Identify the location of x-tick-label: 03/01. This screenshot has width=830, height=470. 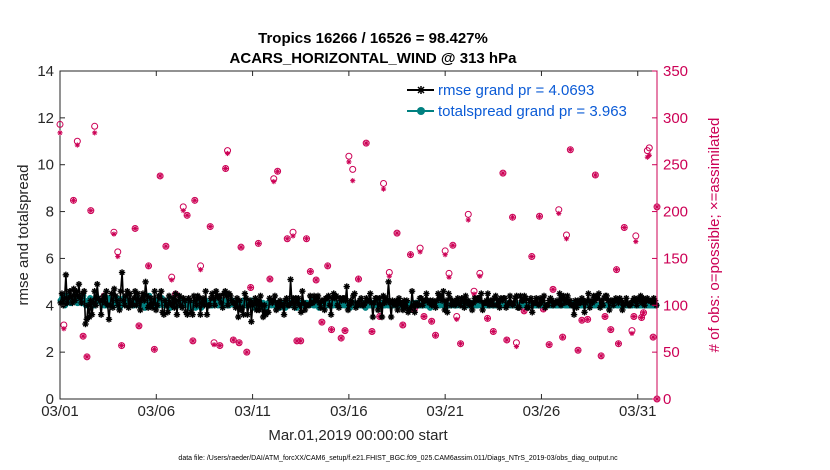
(60, 411).